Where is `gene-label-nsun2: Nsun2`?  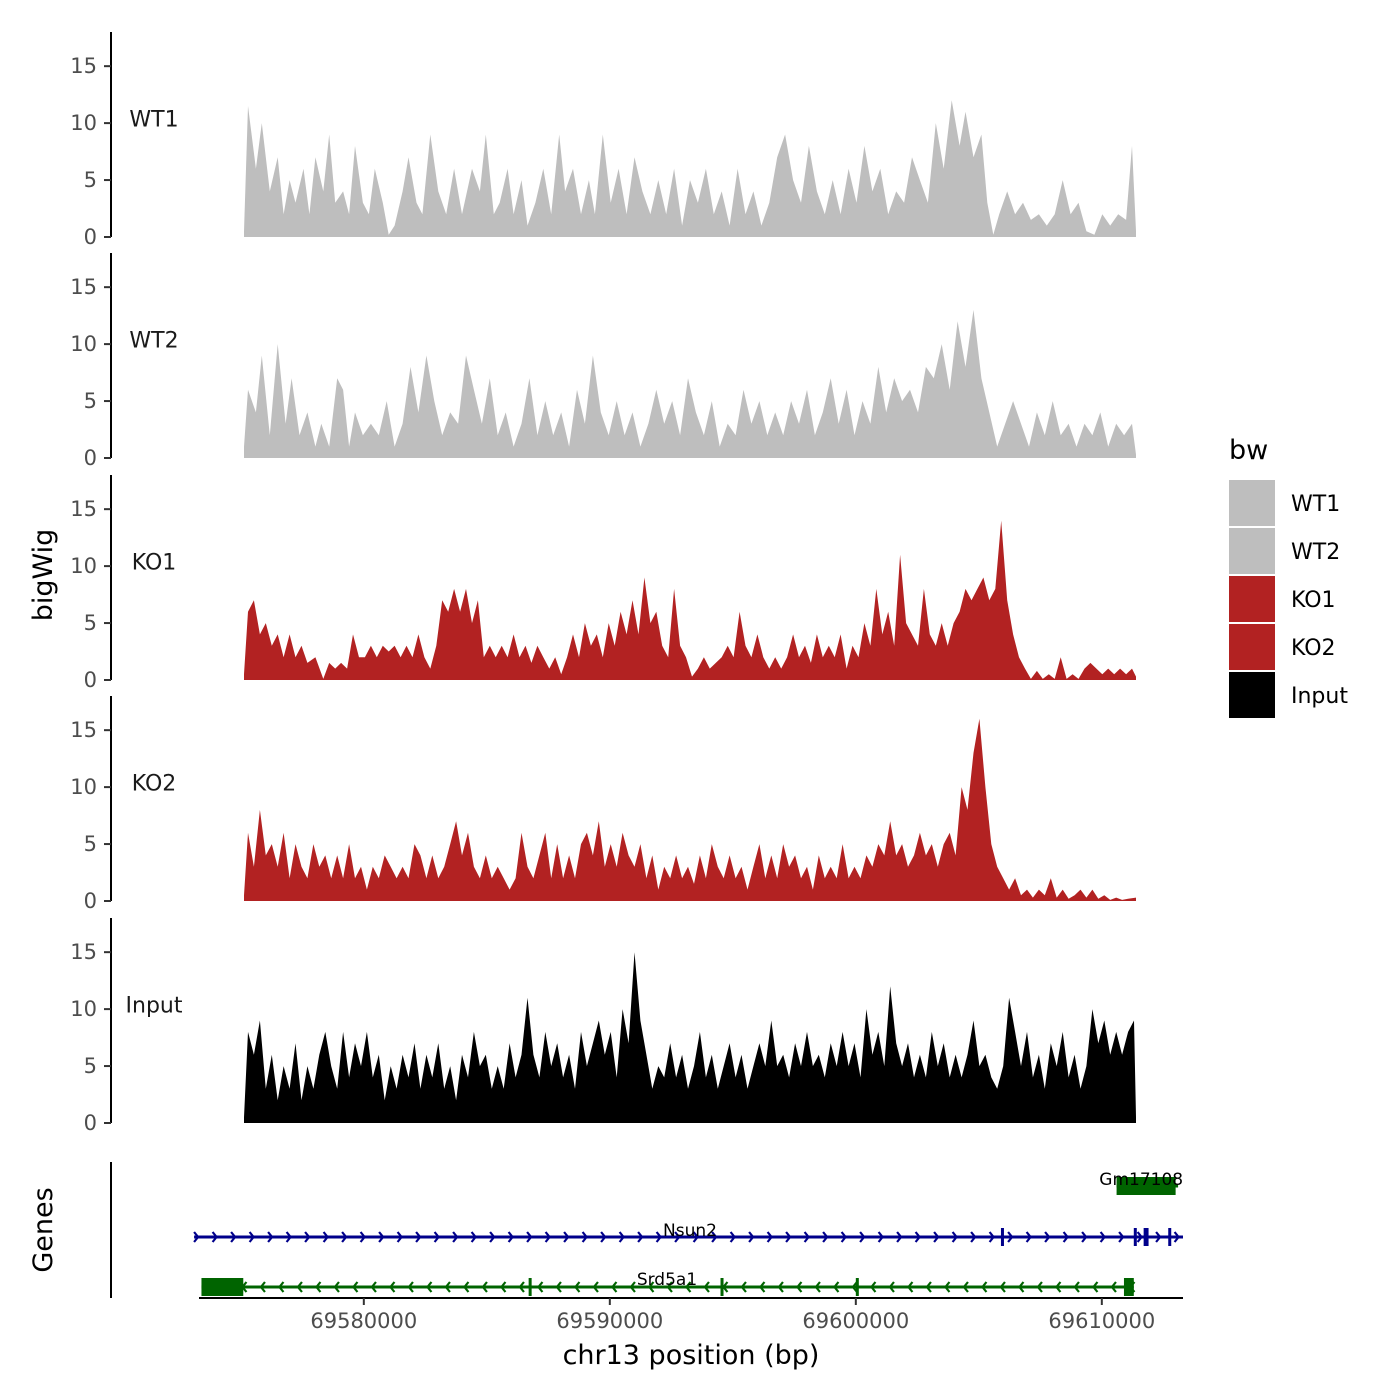 gene-label-nsun2: Nsun2 is located at coordinates (690, 1231).